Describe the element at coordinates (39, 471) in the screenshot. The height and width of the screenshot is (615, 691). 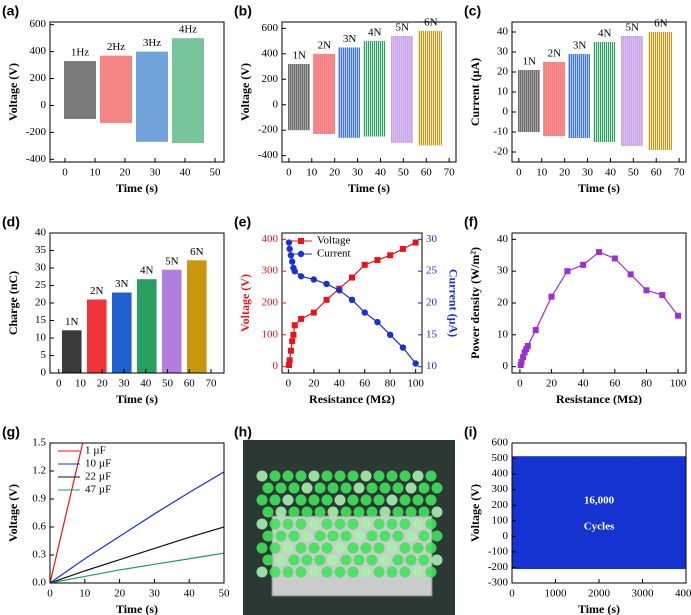
I see `y-tick-label: 1.2` at that location.